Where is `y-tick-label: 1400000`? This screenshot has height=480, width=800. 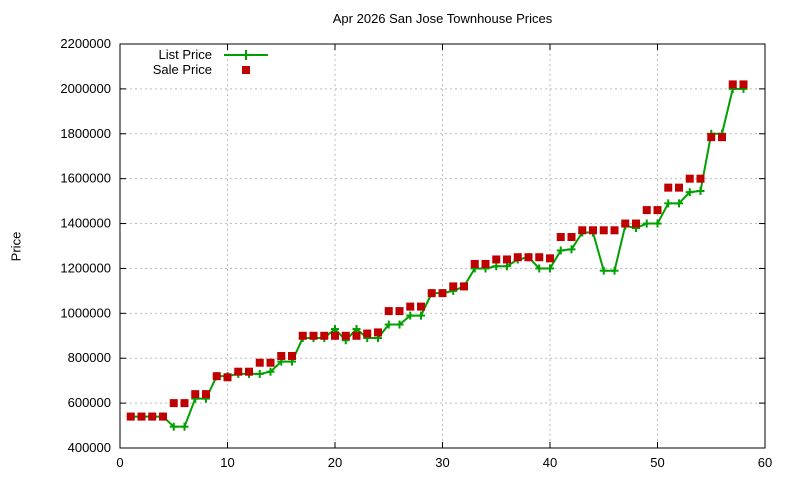 y-tick-label: 1400000 is located at coordinates (85, 223).